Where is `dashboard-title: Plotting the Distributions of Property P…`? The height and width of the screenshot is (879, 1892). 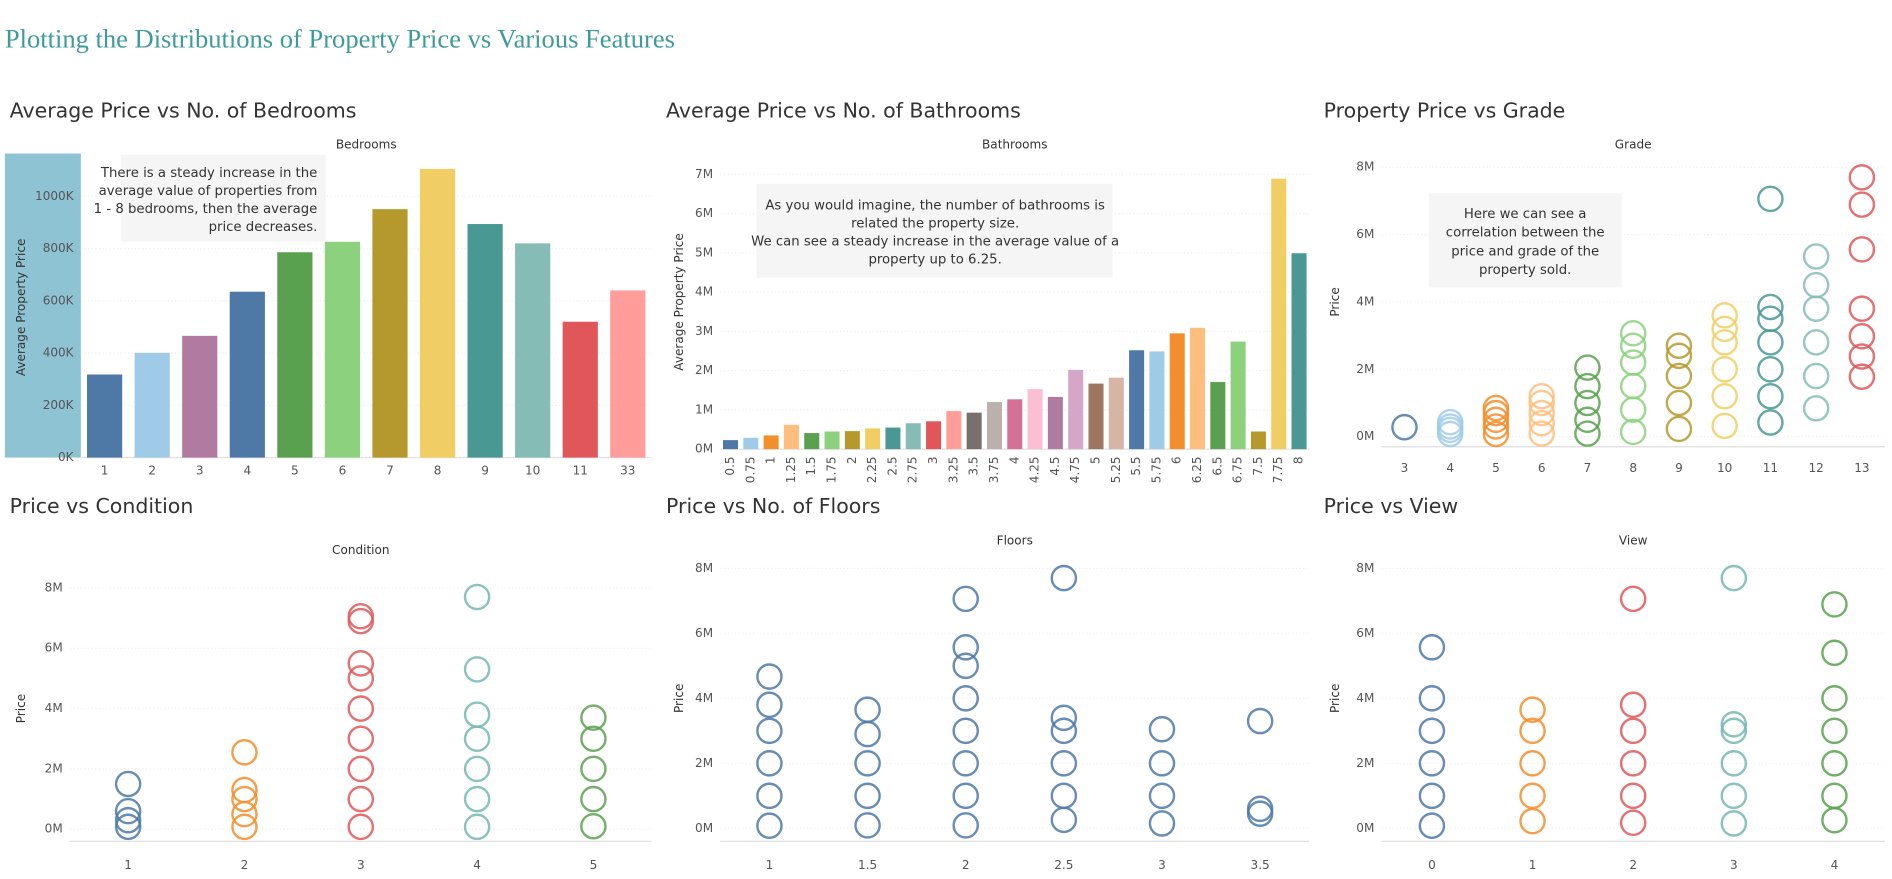 dashboard-title: Plotting the Distributions of Property P… is located at coordinates (340, 38).